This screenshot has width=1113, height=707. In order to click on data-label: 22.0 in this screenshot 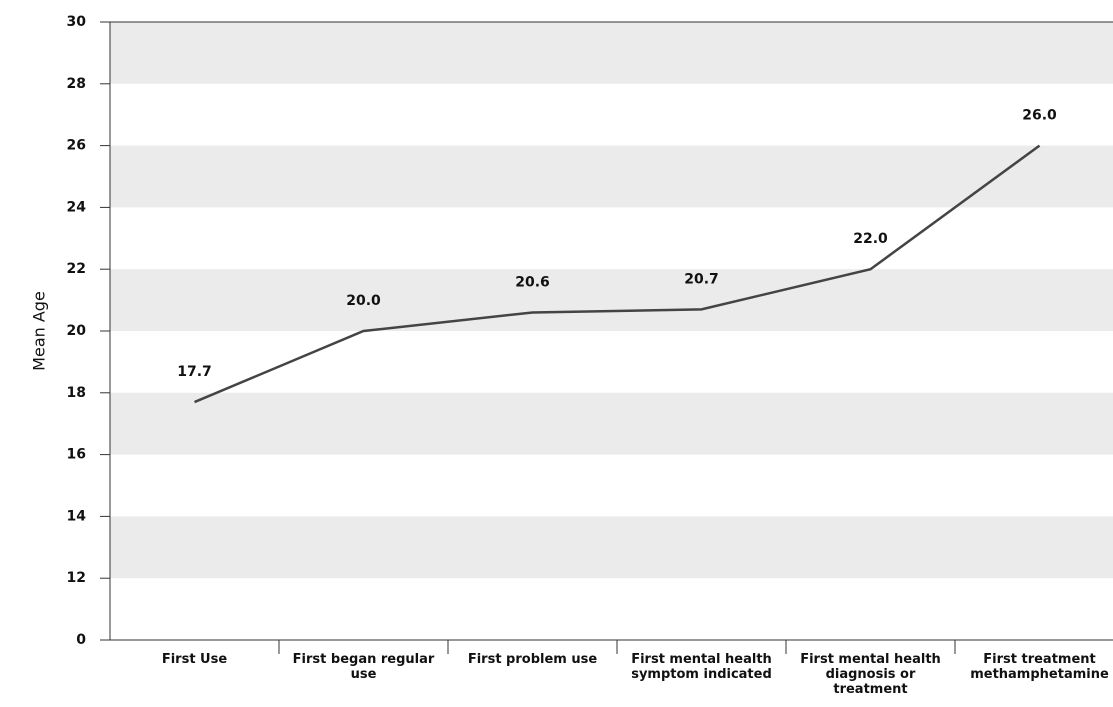, I will do `click(870, 239)`.